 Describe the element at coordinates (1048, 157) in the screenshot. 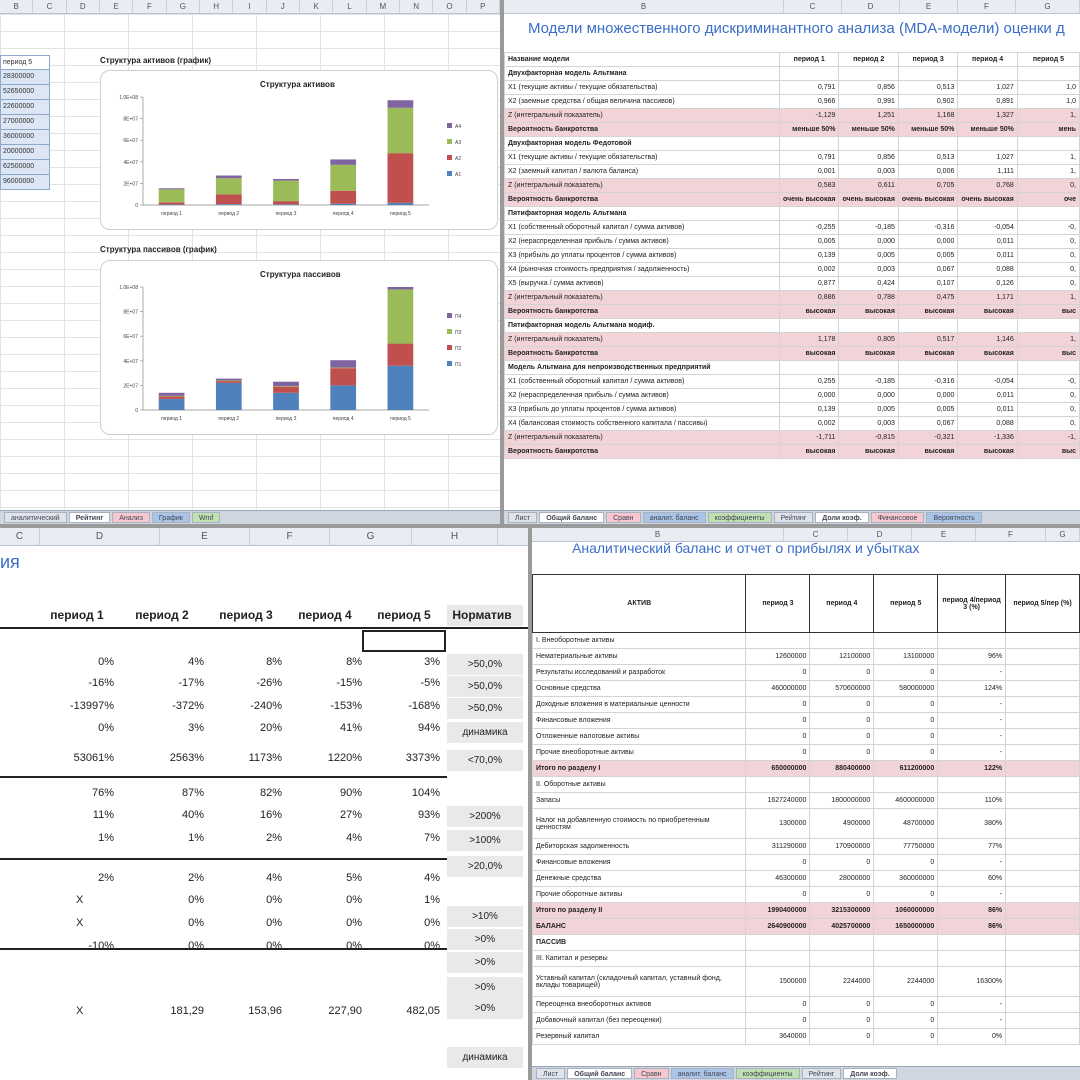

I see `table-cell: 1,` at that location.